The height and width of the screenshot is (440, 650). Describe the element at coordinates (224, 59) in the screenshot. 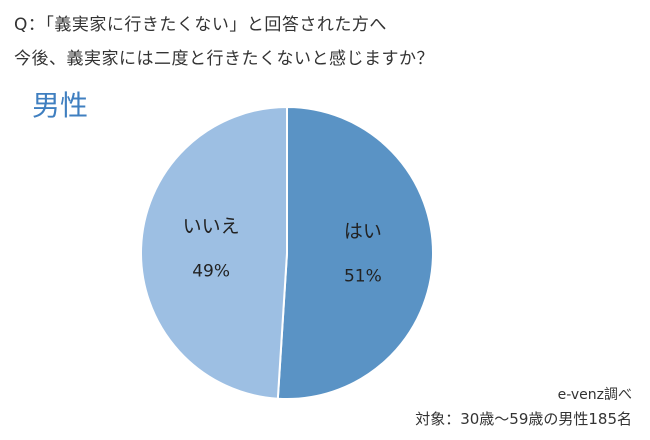

I see `question-line-2: 今後、義実家には二度と行きたくないと感じますか？` at that location.